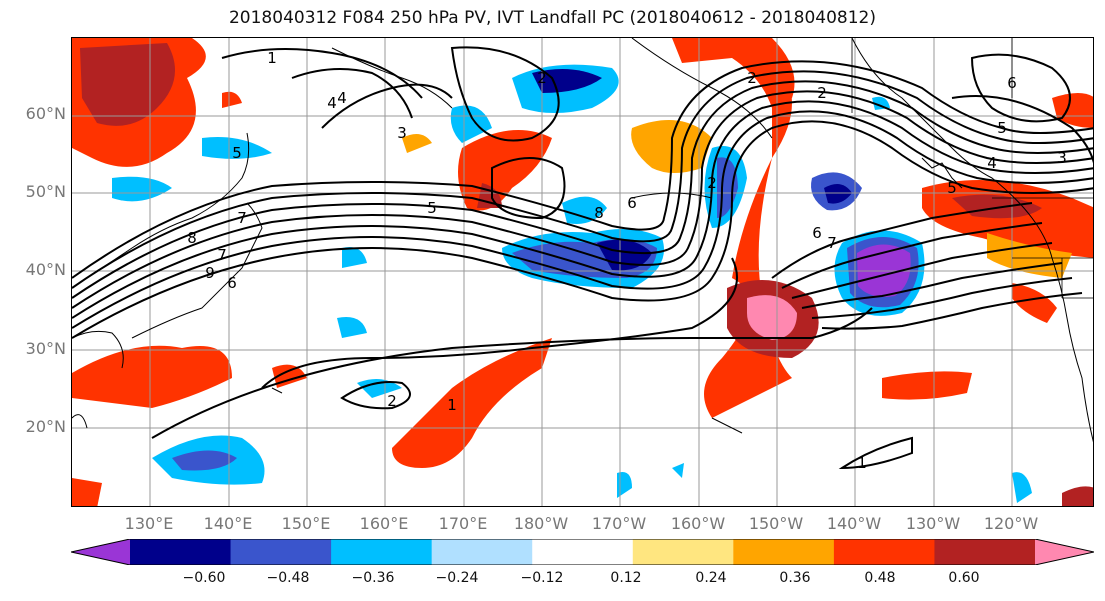 The width and height of the screenshot is (1105, 601). What do you see at coordinates (45, 191) in the screenshot?
I see `latitude-label: 50°N` at bounding box center [45, 191].